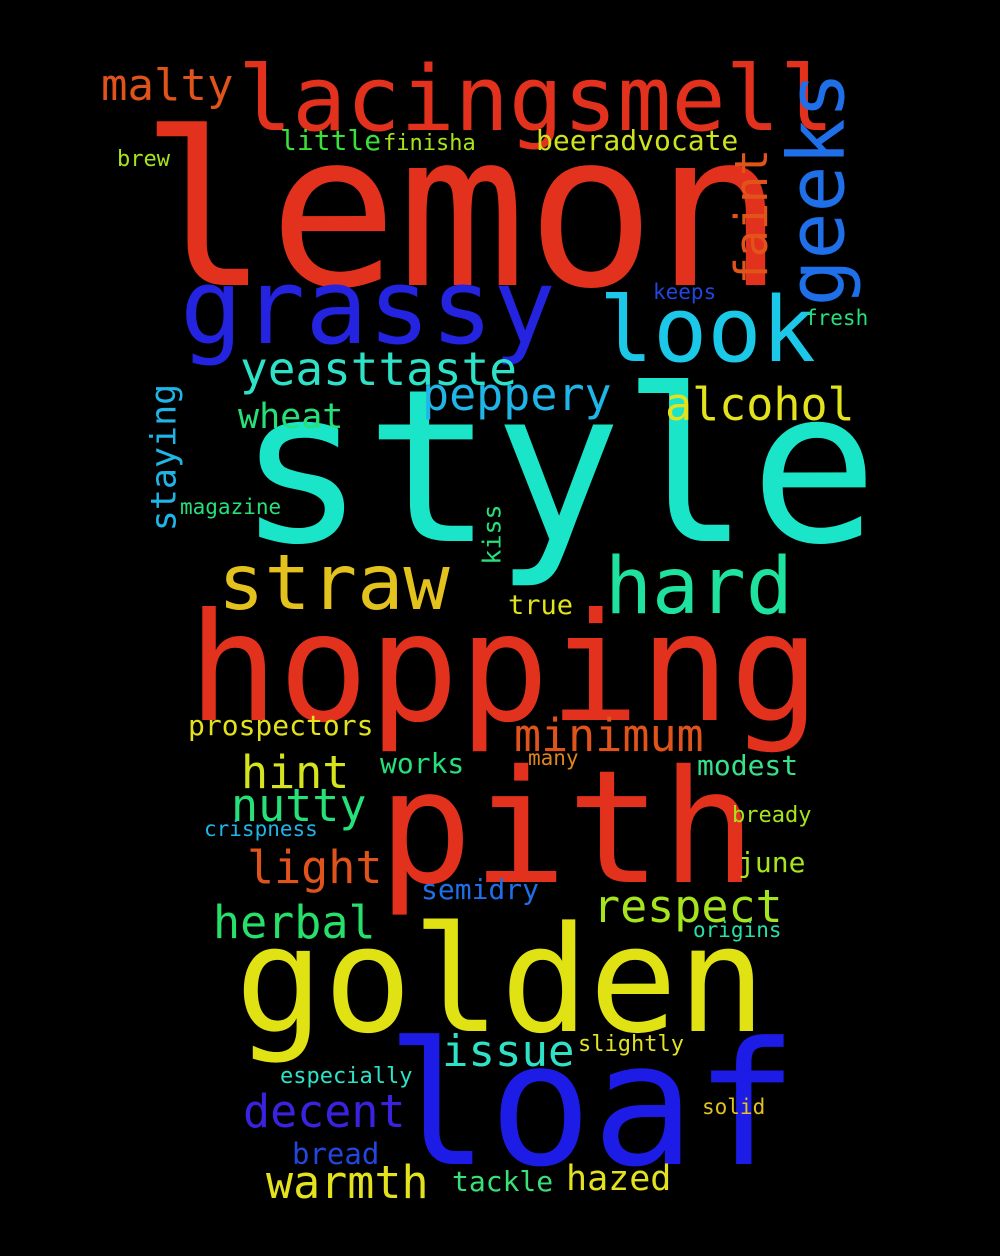  I want to click on word-finisha: finisha, so click(429, 143).